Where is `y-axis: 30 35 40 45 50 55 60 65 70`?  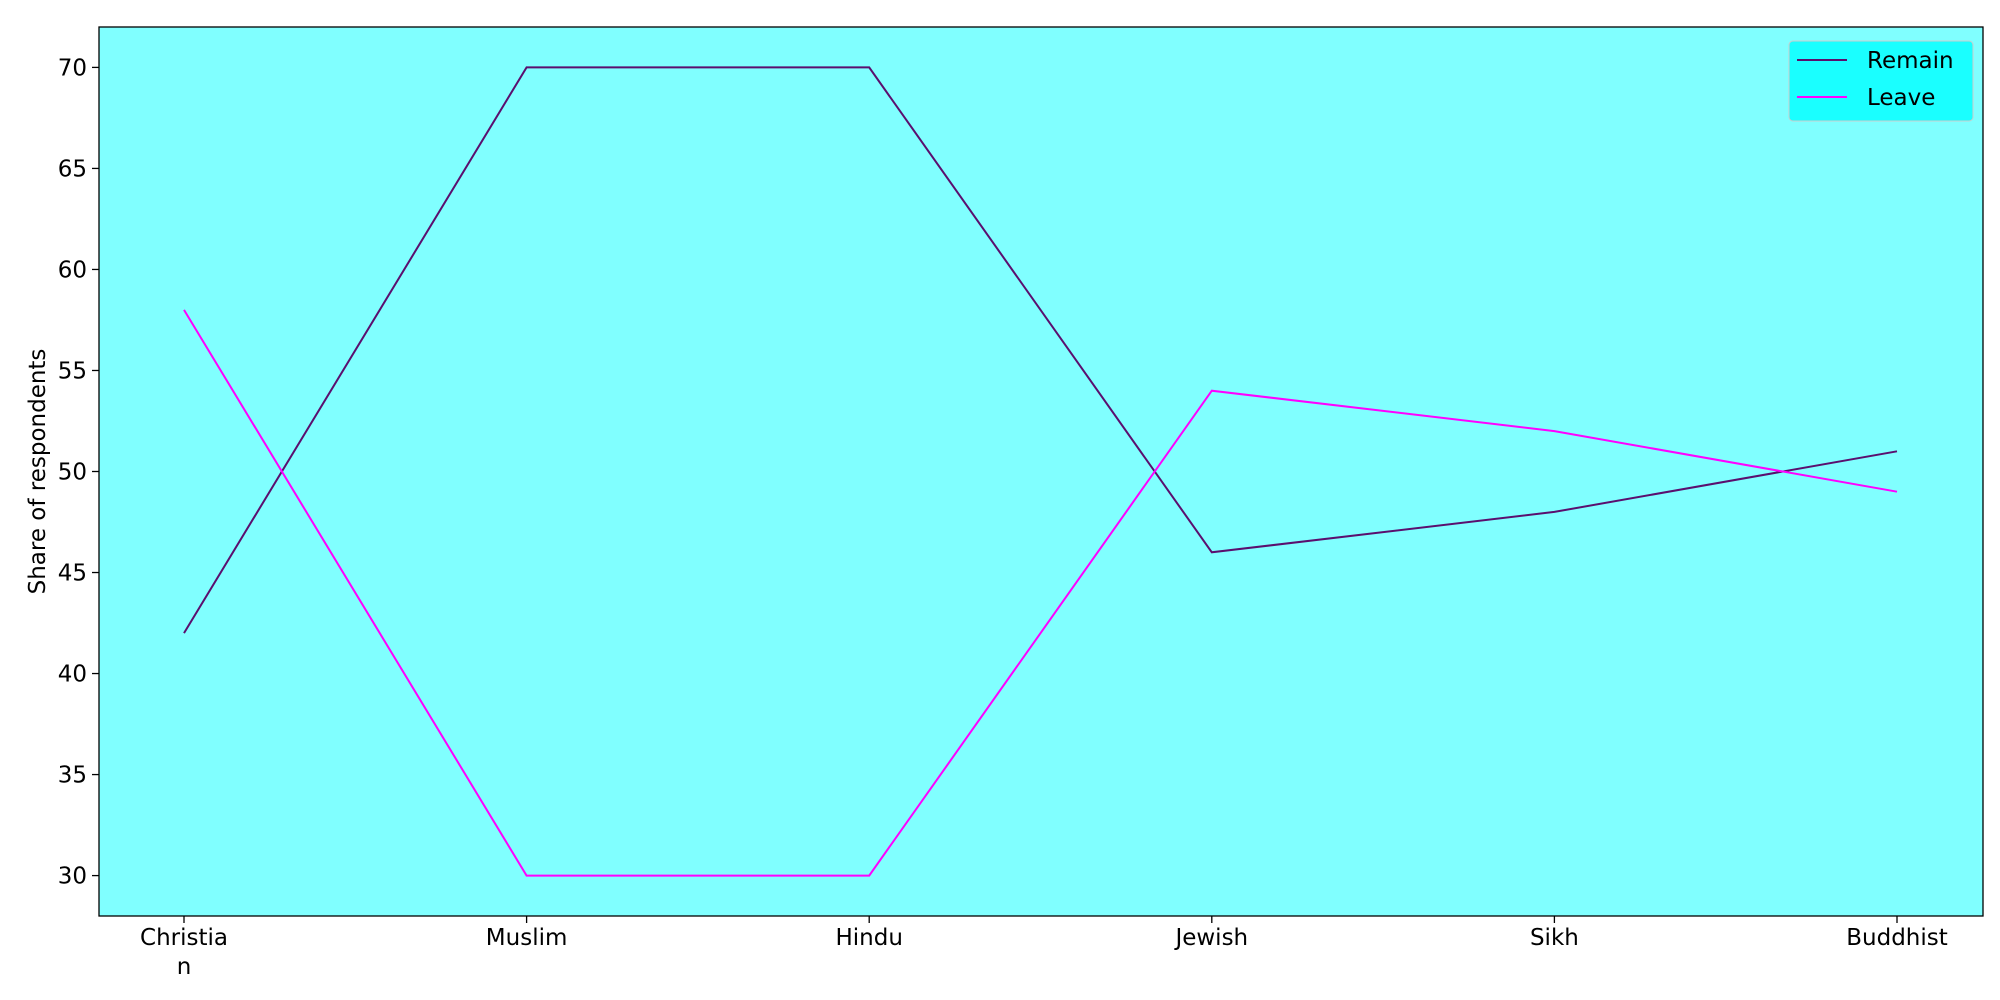
y-axis: 30 35 40 45 50 55 60 65 70 is located at coordinates (78, 472).